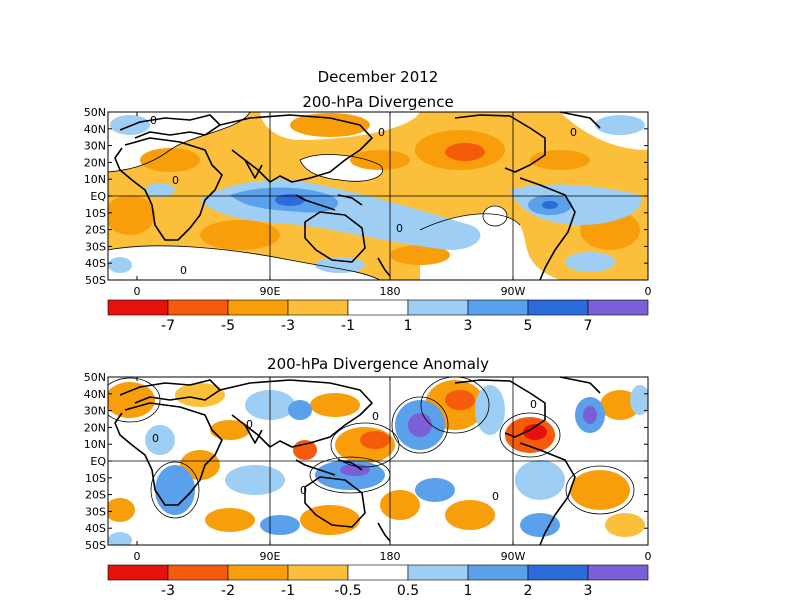 The height and width of the screenshot is (600, 800). What do you see at coordinates (588, 591) in the screenshot?
I see `colorbar-label: 3` at bounding box center [588, 591].